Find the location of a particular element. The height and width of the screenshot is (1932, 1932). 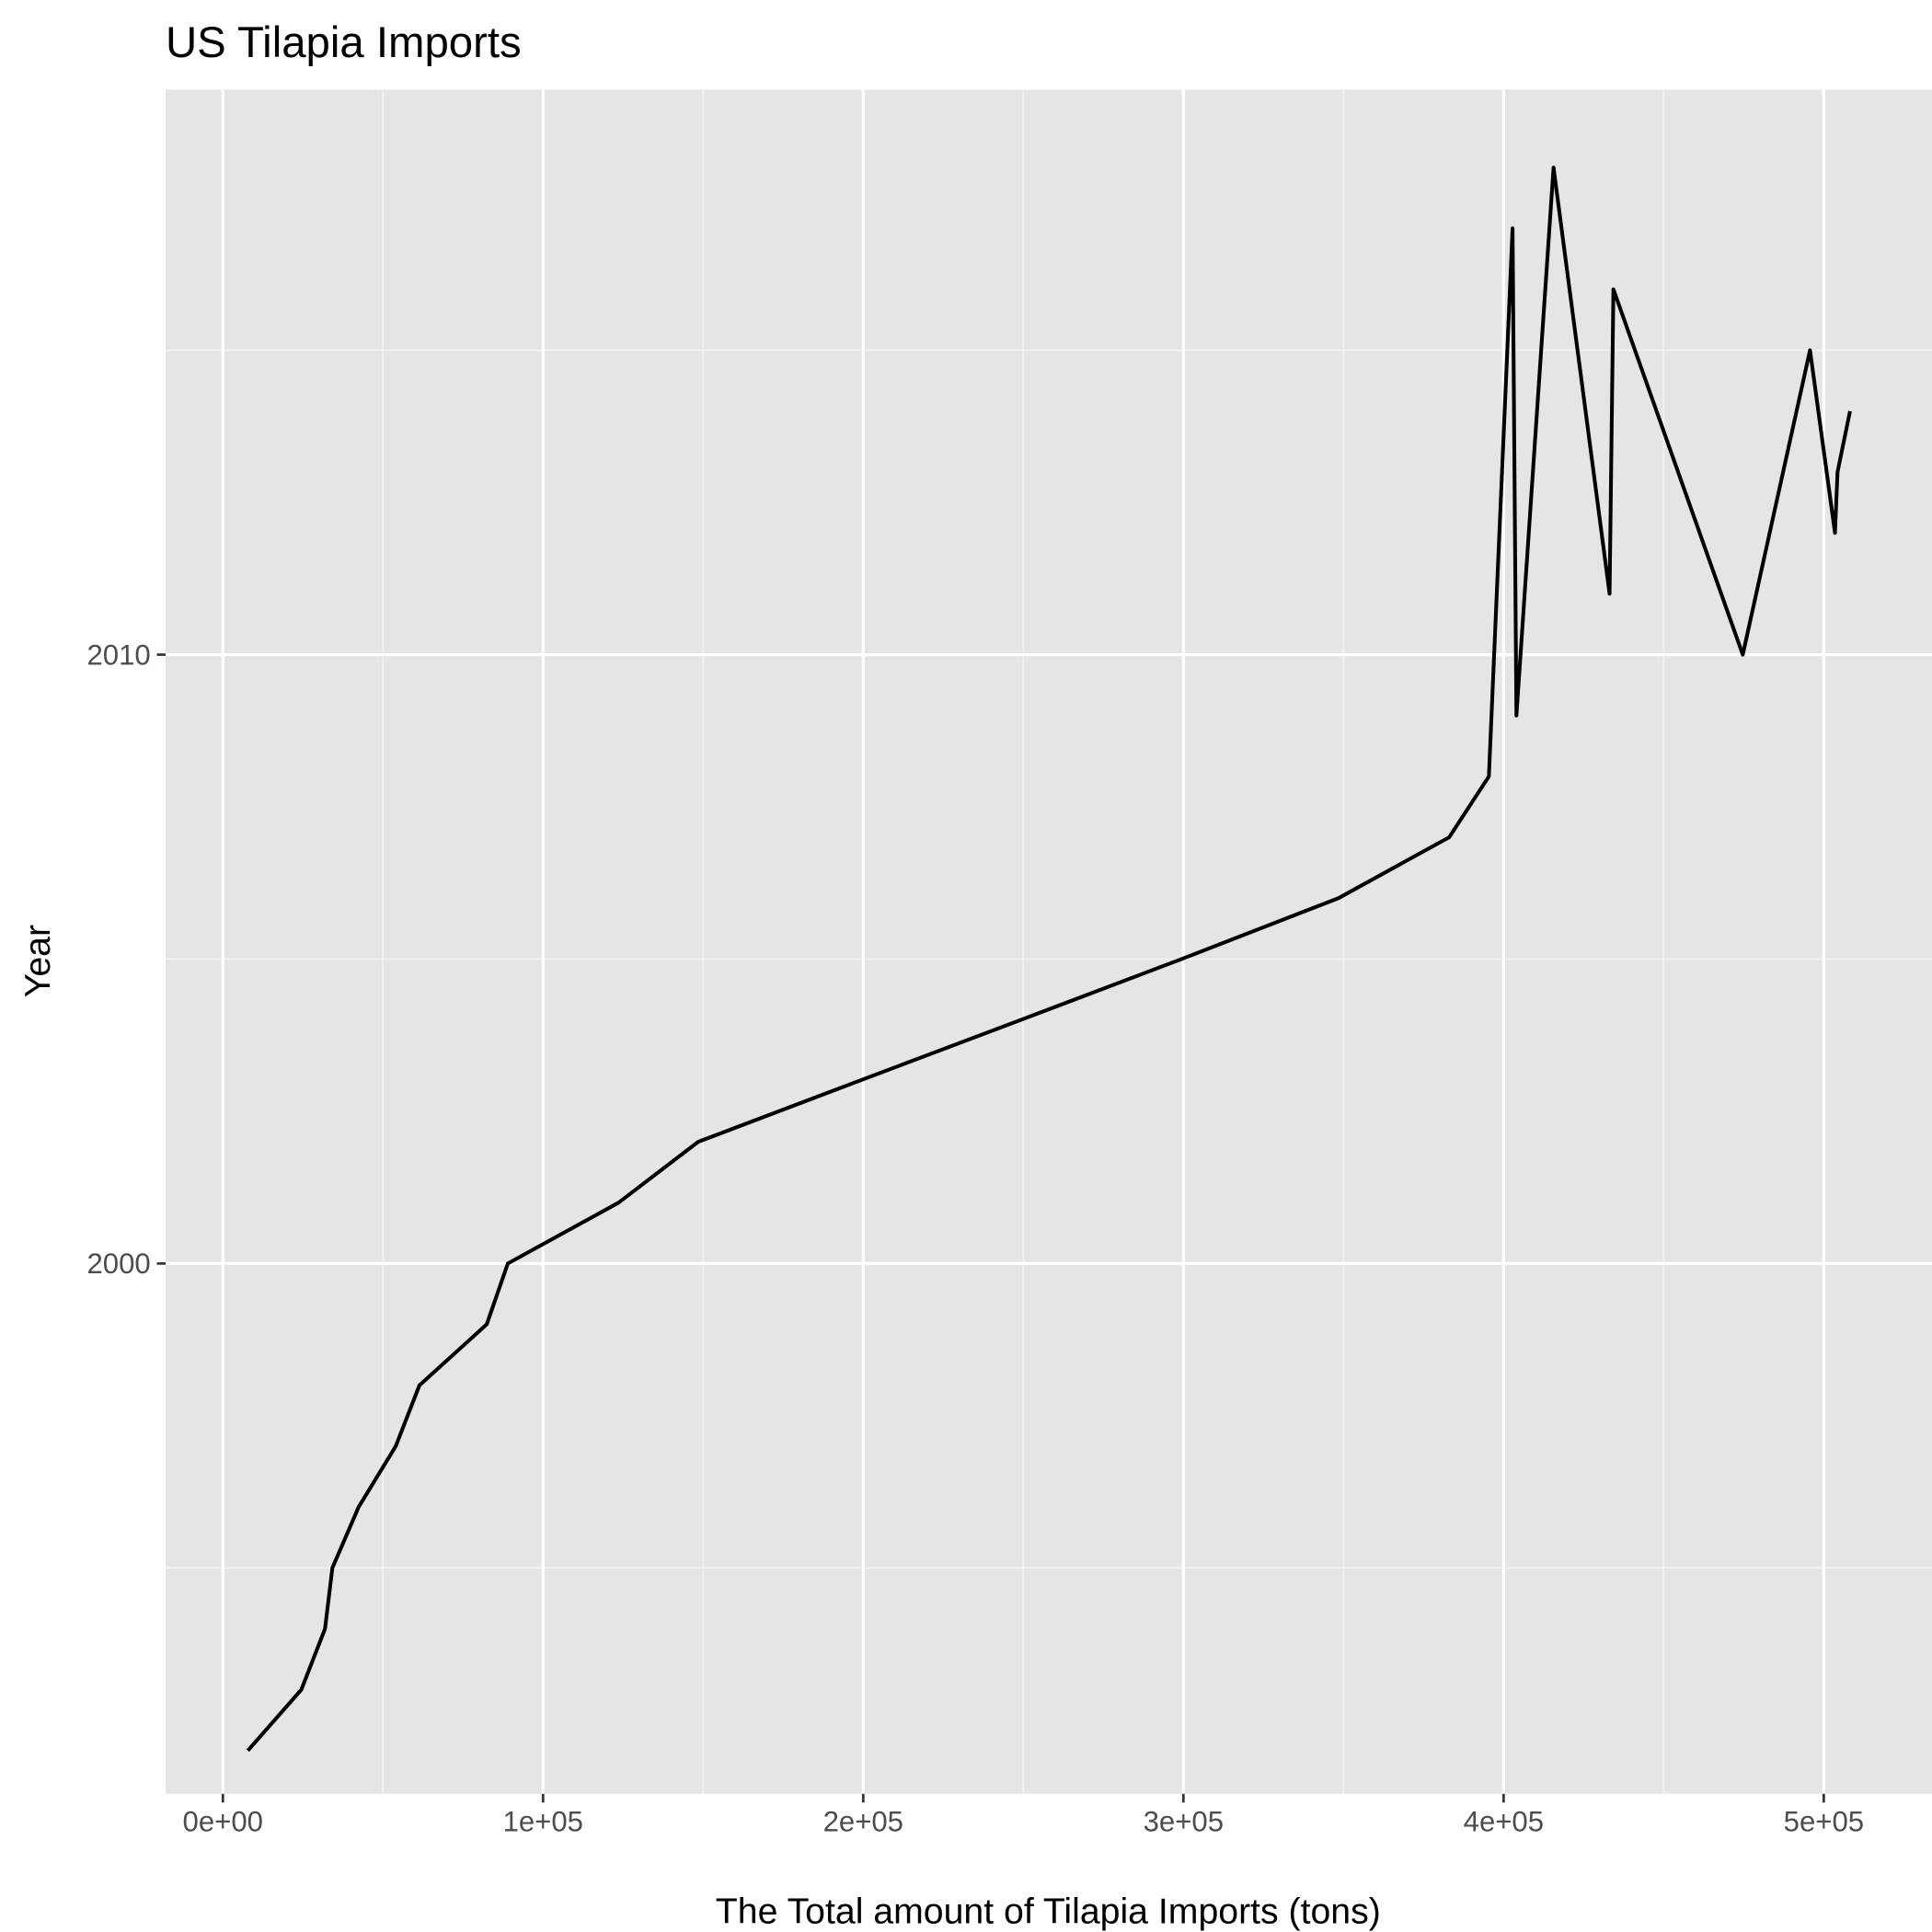

x-tick-label: 3e+05 is located at coordinates (1184, 1821).